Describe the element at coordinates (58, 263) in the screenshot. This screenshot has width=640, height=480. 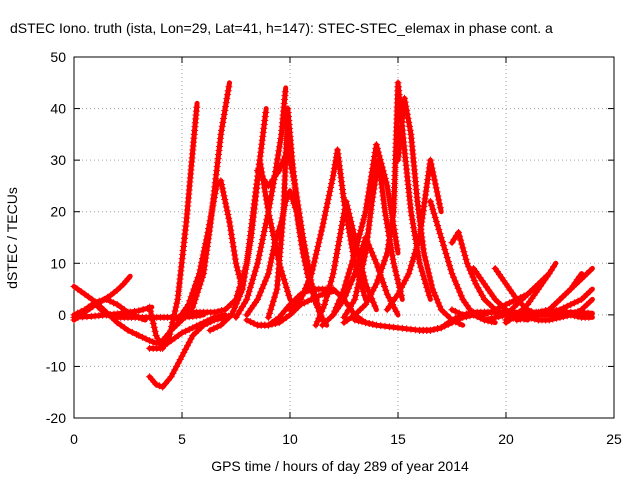
I see `y-tick-label: 10` at that location.